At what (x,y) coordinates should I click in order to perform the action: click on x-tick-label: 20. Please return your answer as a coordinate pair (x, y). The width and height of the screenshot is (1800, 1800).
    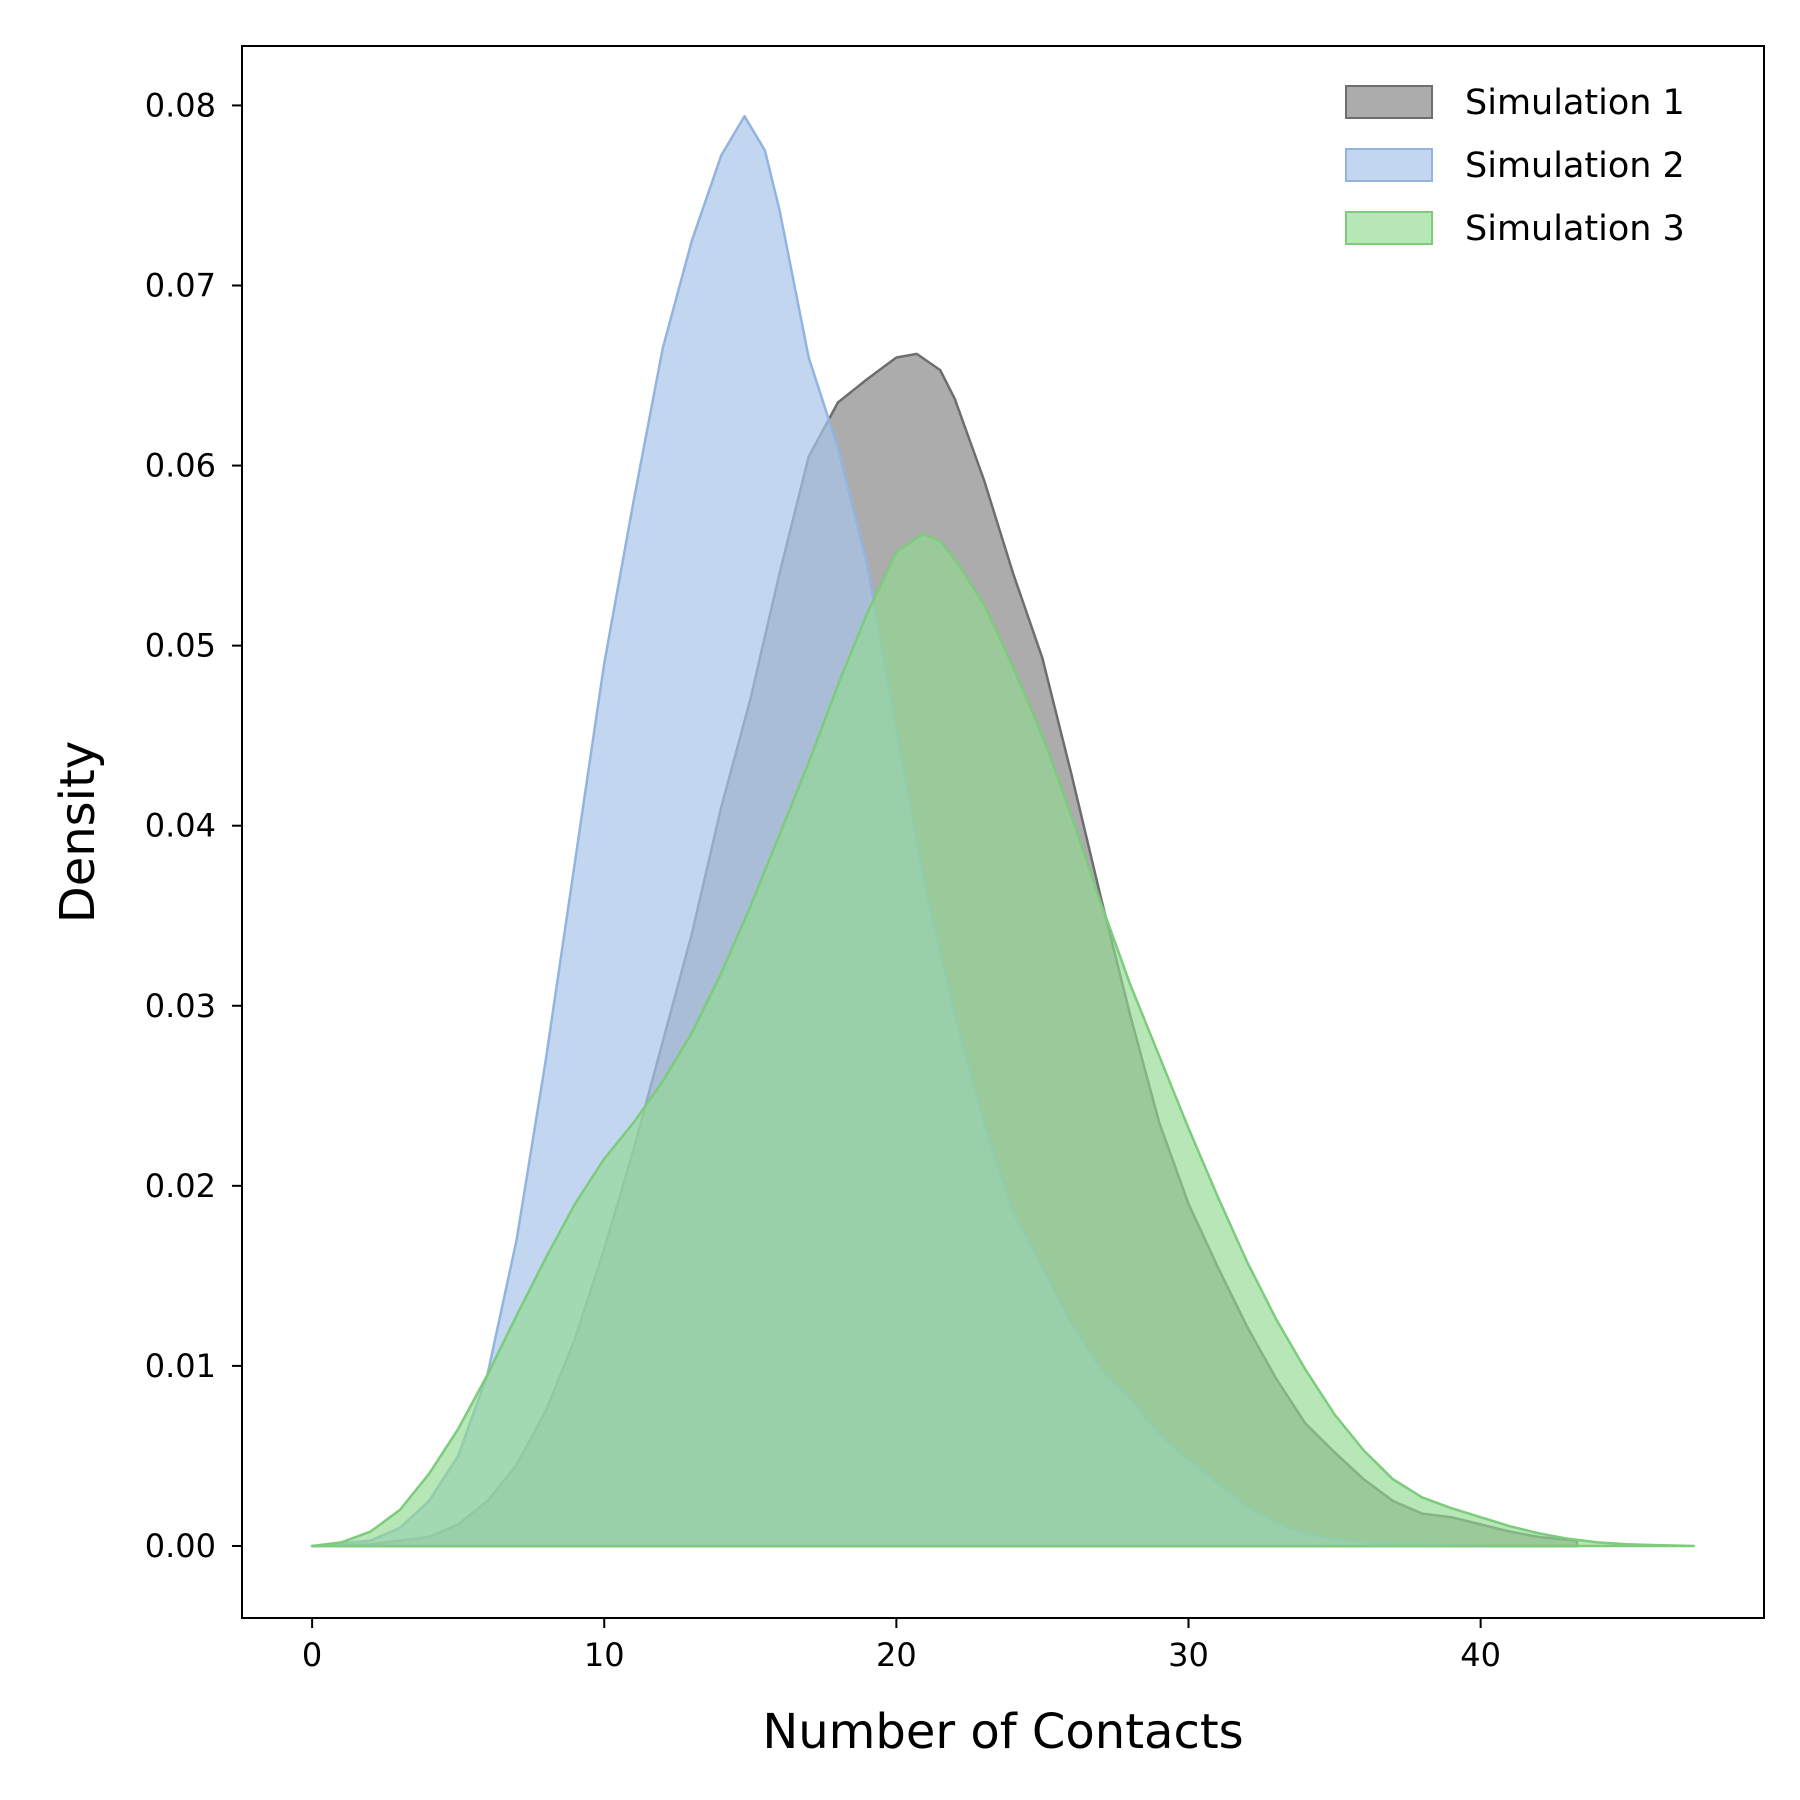
    Looking at the image, I should click on (896, 1655).